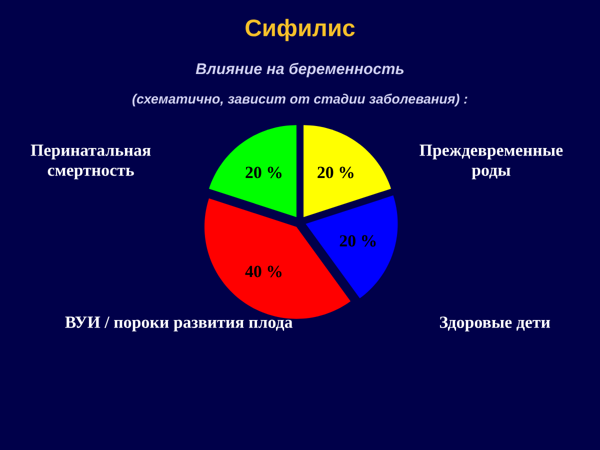  What do you see at coordinates (300, 30) in the screenshot?
I see `chart-title: Сифилис` at bounding box center [300, 30].